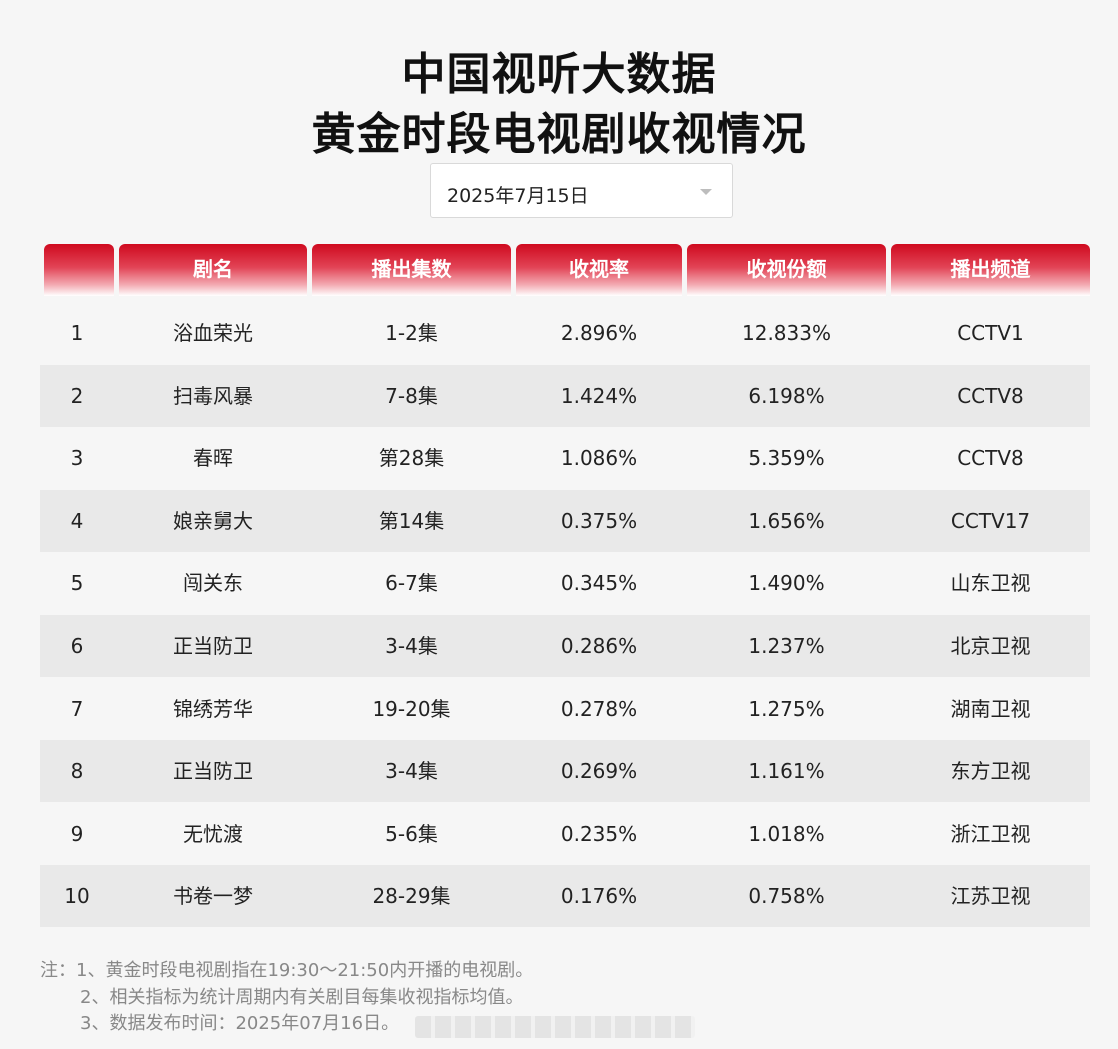 This screenshot has width=1118, height=1049. What do you see at coordinates (990, 646) in the screenshot?
I see `cell-channel: 北京卫视` at bounding box center [990, 646].